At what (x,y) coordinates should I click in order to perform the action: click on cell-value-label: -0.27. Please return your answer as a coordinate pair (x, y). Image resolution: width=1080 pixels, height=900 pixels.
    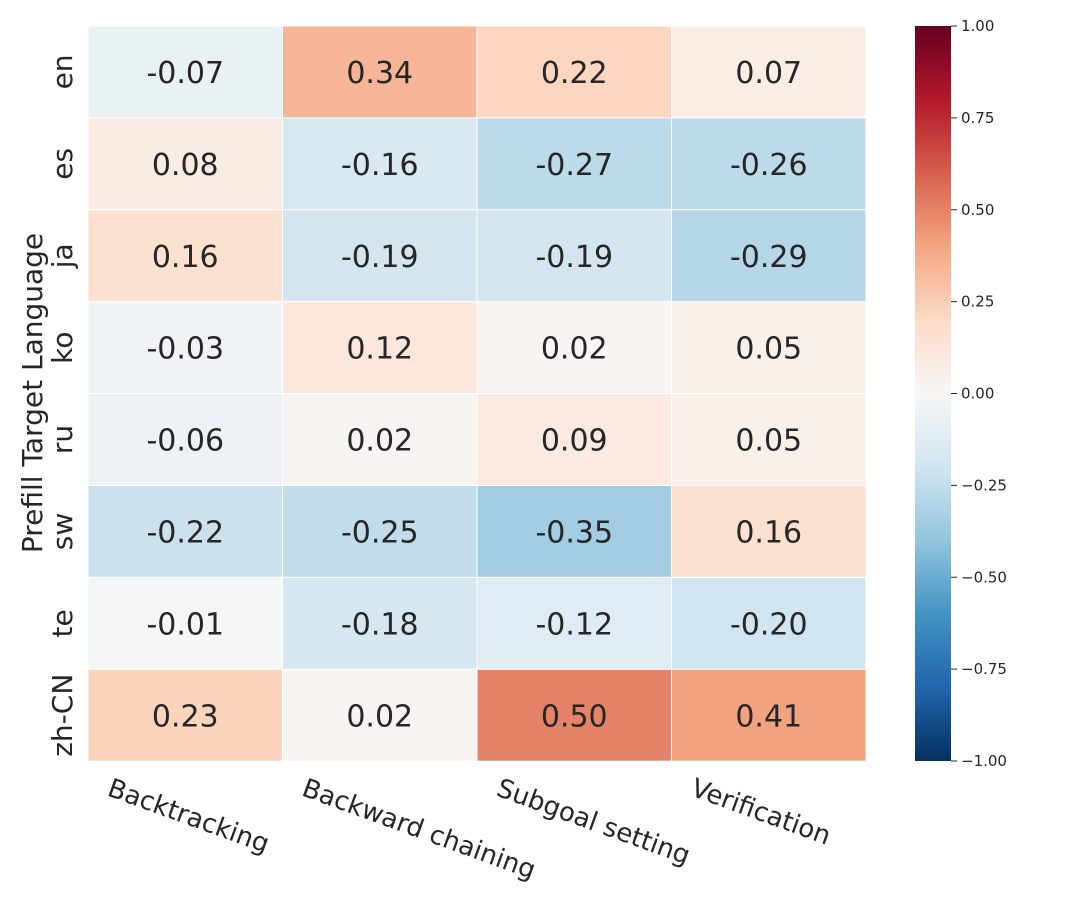
    Looking at the image, I should click on (574, 165).